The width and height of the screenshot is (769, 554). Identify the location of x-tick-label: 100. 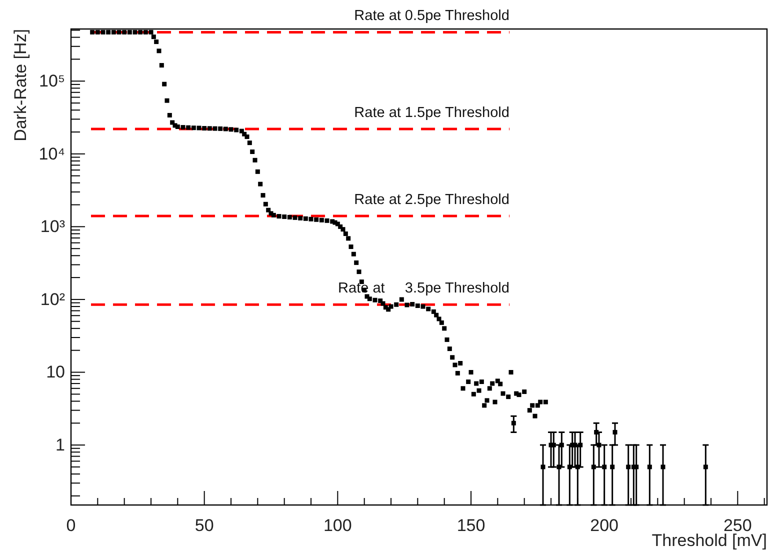
(337, 526).